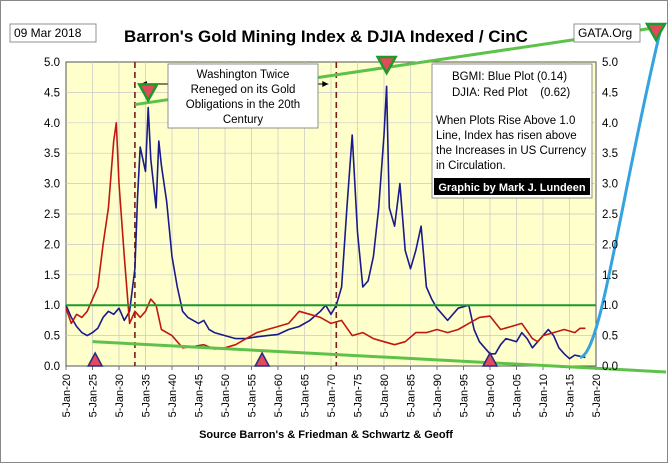  What do you see at coordinates (173, 395) in the screenshot?
I see `x-tick-label: 5-Jan-40` at bounding box center [173, 395].